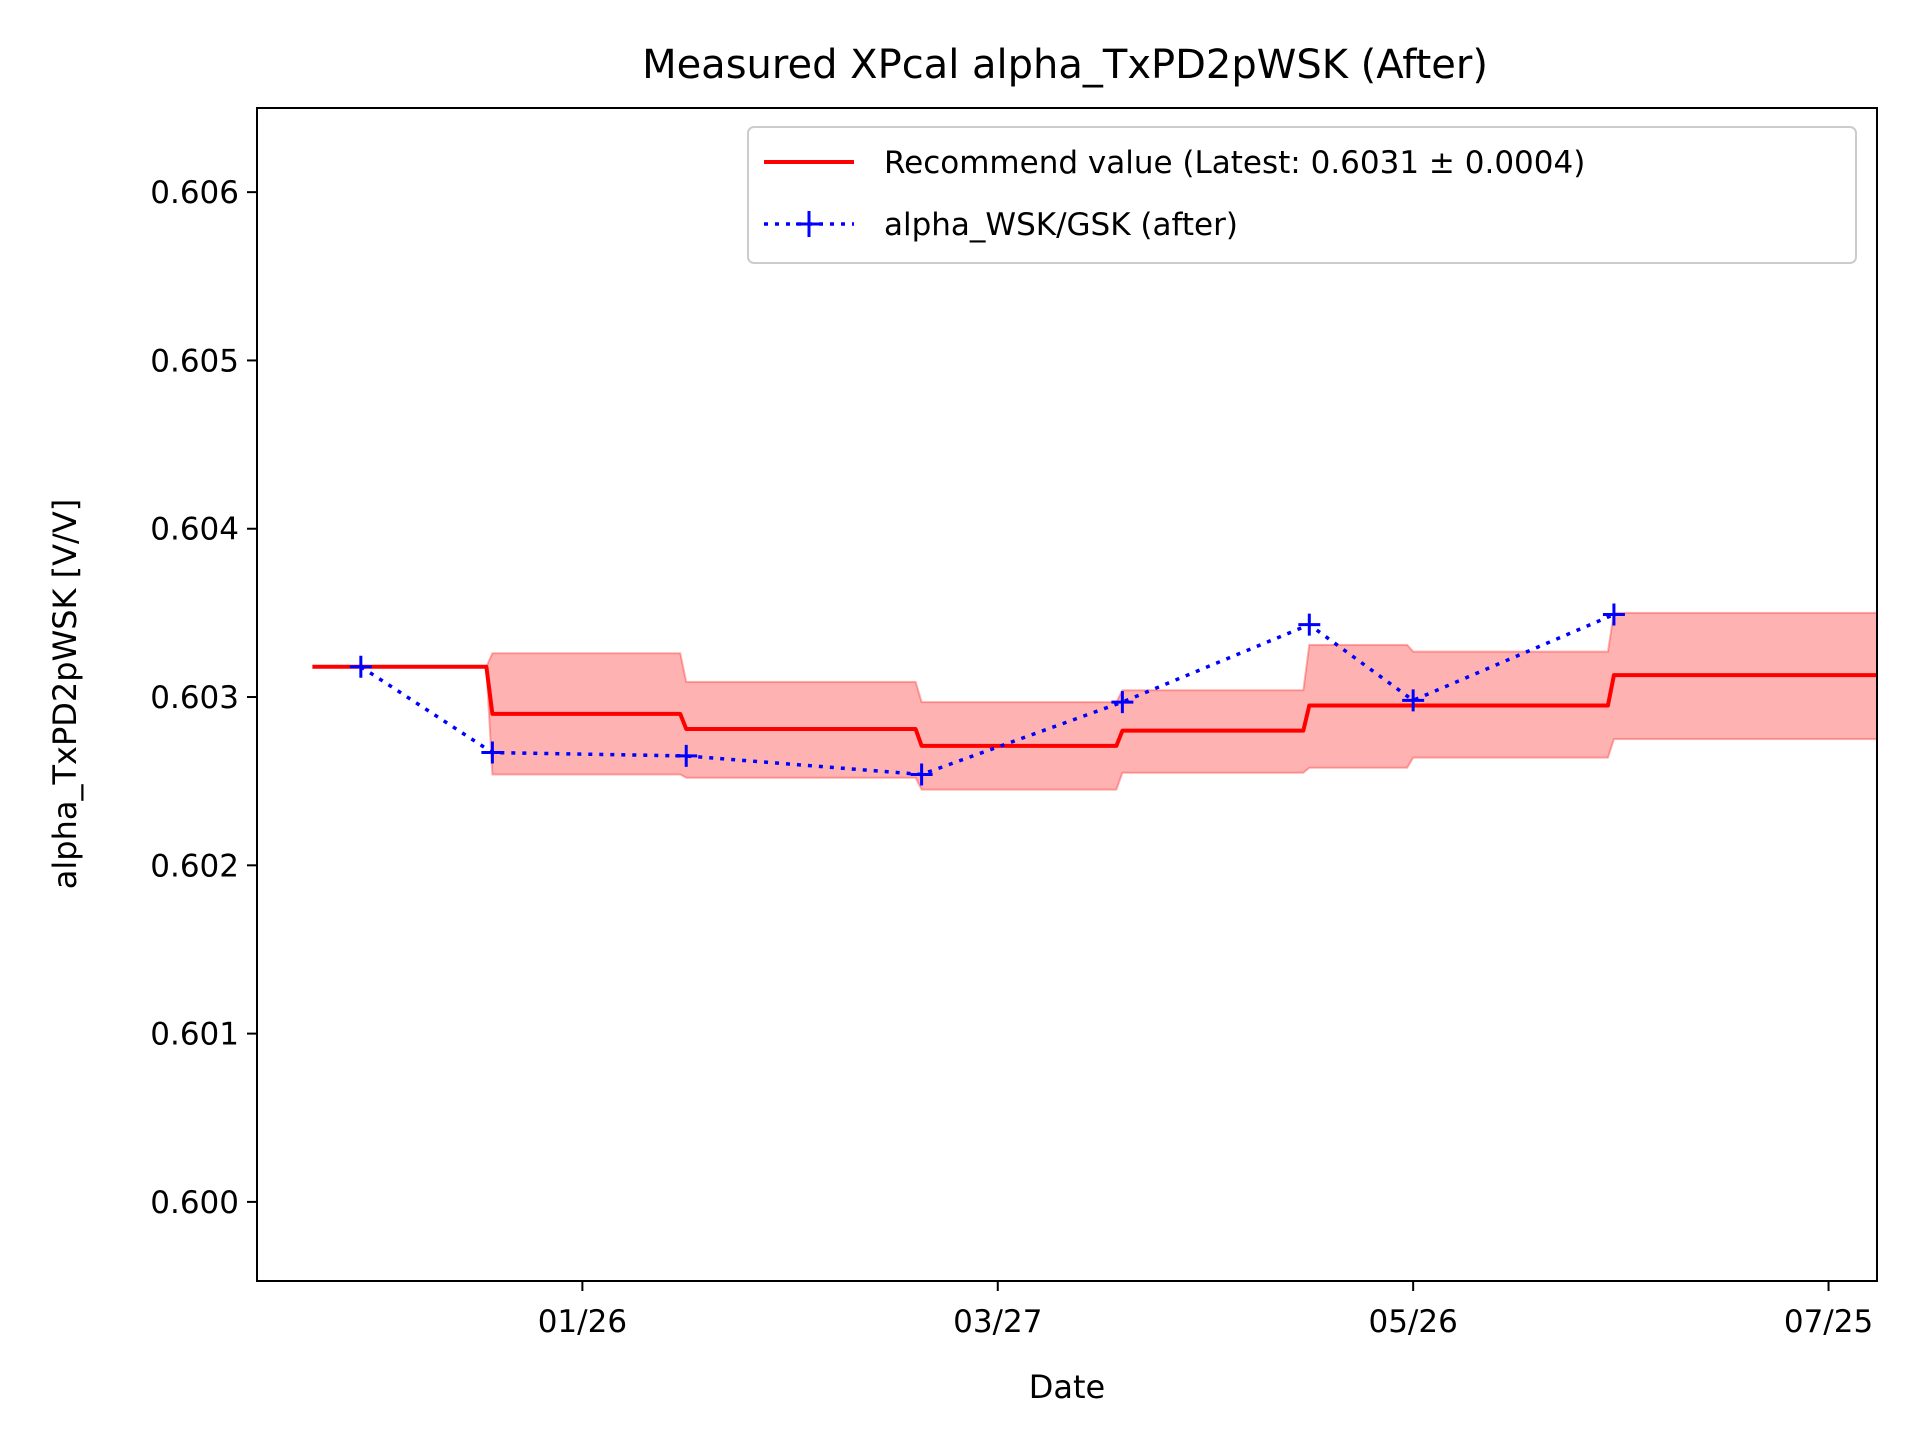  Describe the element at coordinates (194, 1035) in the screenshot. I see `y-tick-label: 0.601` at that location.